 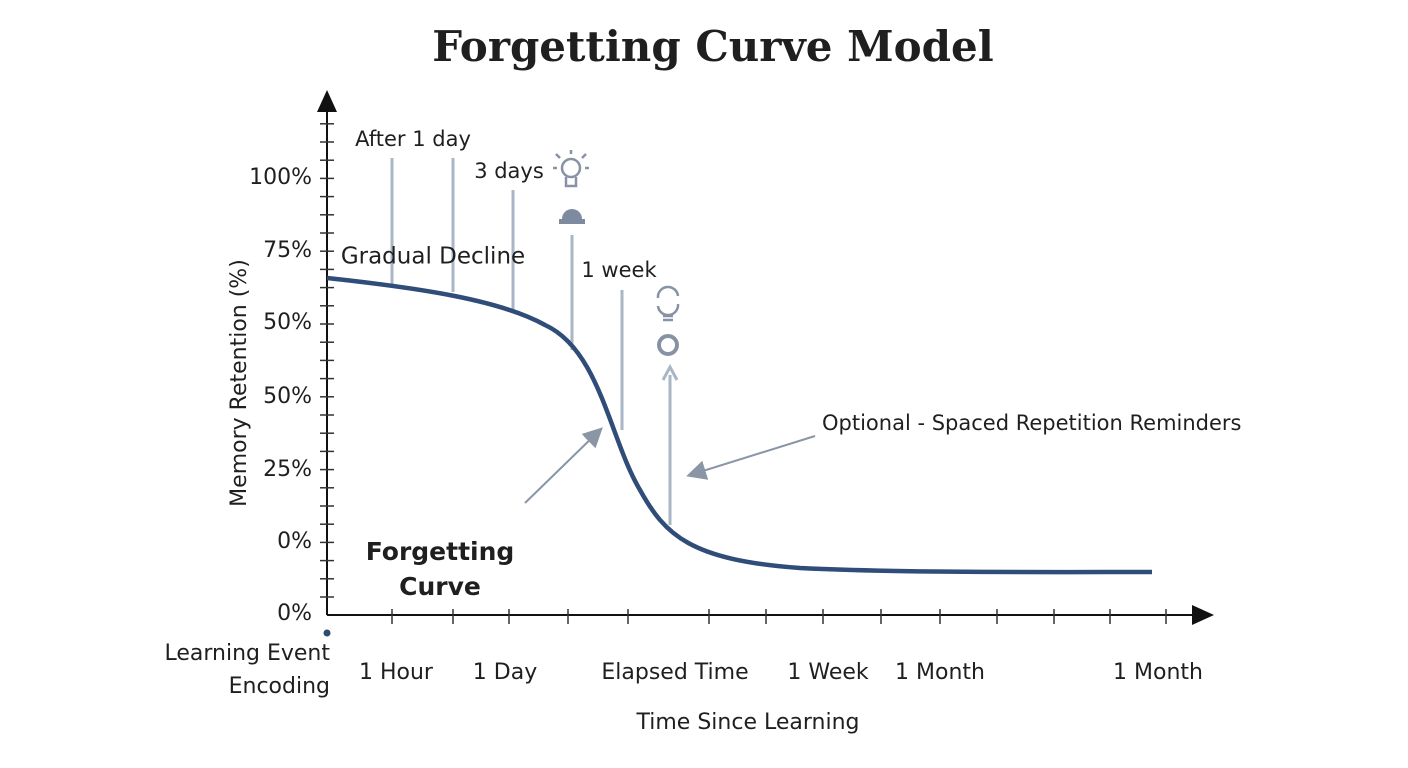 What do you see at coordinates (279, 686) in the screenshot?
I see `origin-label: Encoding` at bounding box center [279, 686].